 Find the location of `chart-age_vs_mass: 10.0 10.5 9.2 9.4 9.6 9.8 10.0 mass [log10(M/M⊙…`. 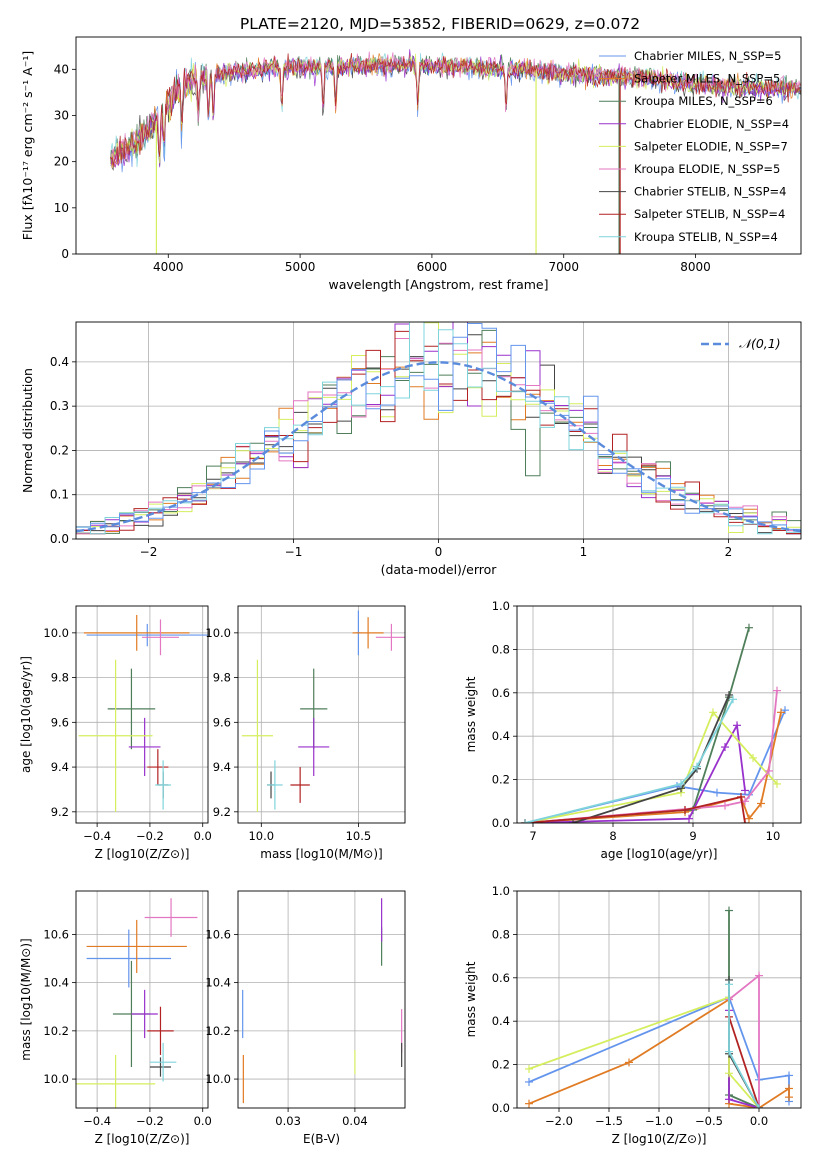

chart-age_vs_mass: 10.0 10.5 9.2 9.4 9.6 9.8 10.0 mass [log10(M/M⊙… is located at coordinates (305, 733).